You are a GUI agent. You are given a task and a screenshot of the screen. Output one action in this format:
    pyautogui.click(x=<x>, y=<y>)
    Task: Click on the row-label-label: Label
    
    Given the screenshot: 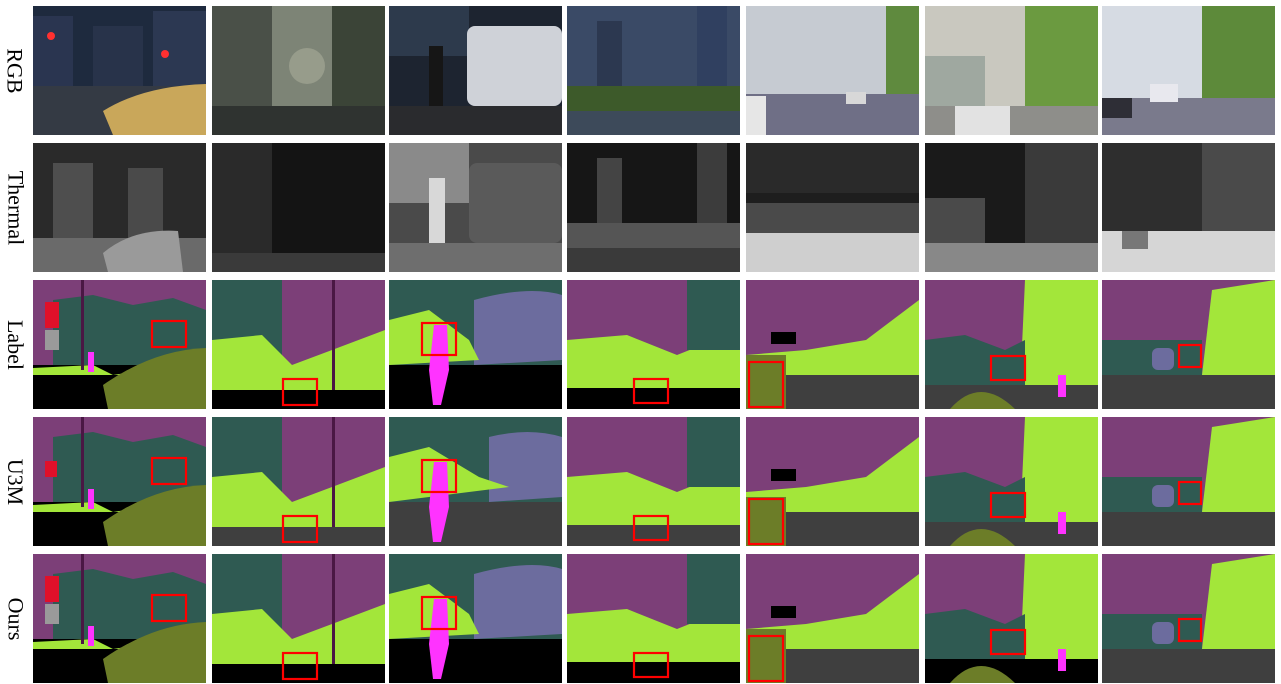 What is the action you would take?
    pyautogui.click(x=15, y=344)
    